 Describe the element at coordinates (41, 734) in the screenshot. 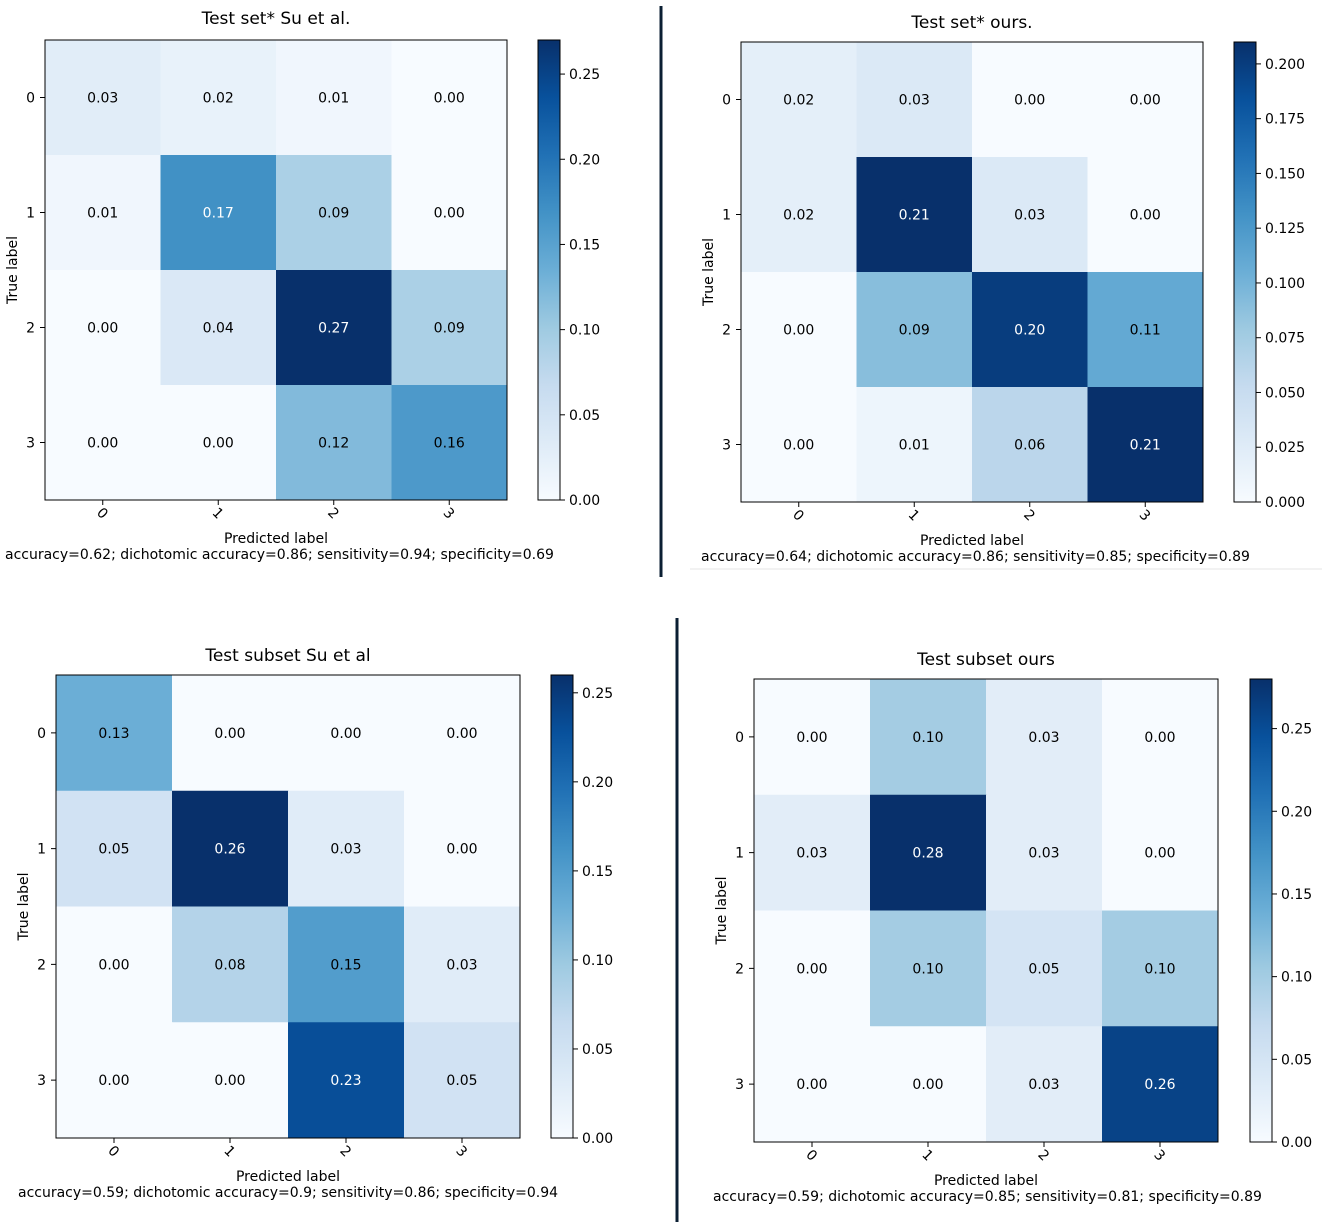

I see `y-tick-label: 0` at that location.